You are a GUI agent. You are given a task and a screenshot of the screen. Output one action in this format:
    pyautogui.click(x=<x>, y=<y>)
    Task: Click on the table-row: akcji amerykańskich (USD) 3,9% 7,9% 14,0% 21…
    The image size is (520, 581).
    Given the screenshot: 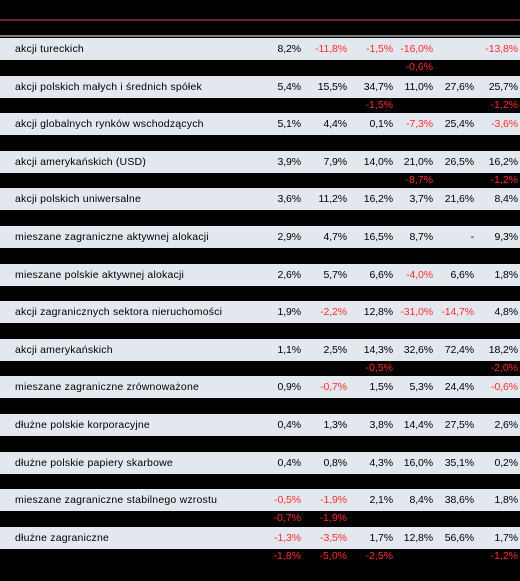 What is the action you would take?
    pyautogui.click(x=260, y=162)
    